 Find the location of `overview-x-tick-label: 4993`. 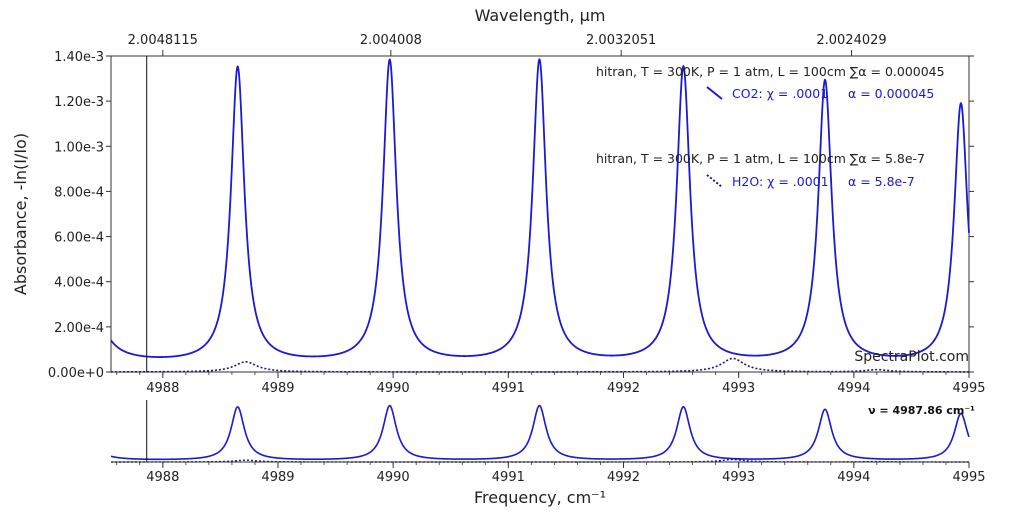

overview-x-tick-label: 4993 is located at coordinates (738, 477).